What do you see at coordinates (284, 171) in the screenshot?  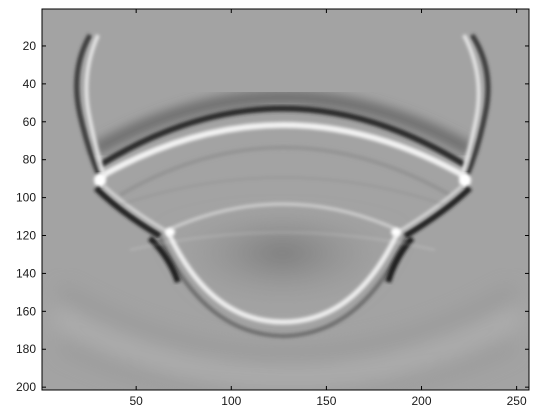 I see `upper-arc-gray-echo` at bounding box center [284, 171].